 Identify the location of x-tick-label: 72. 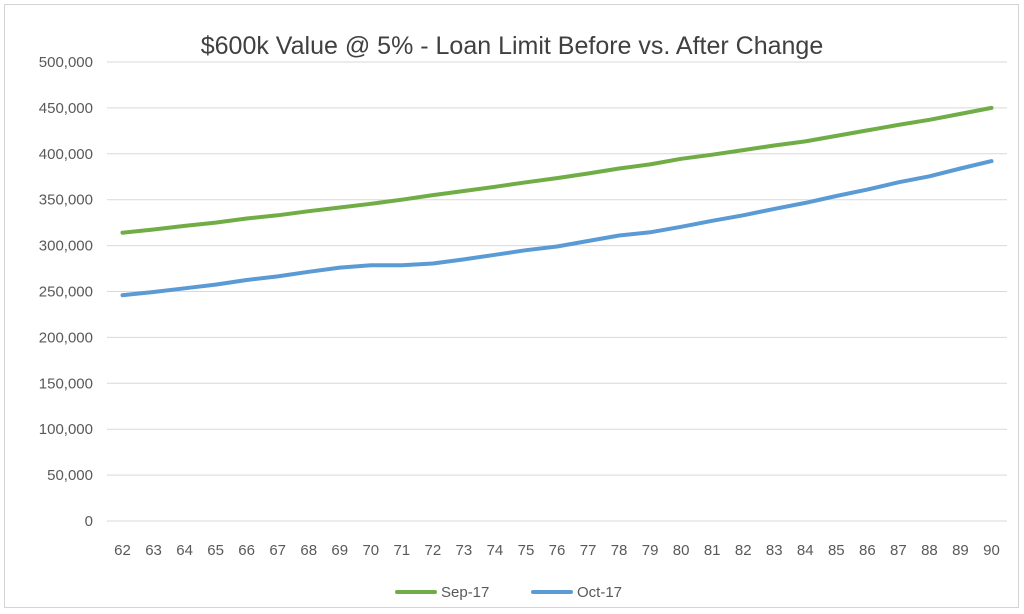
(433, 550).